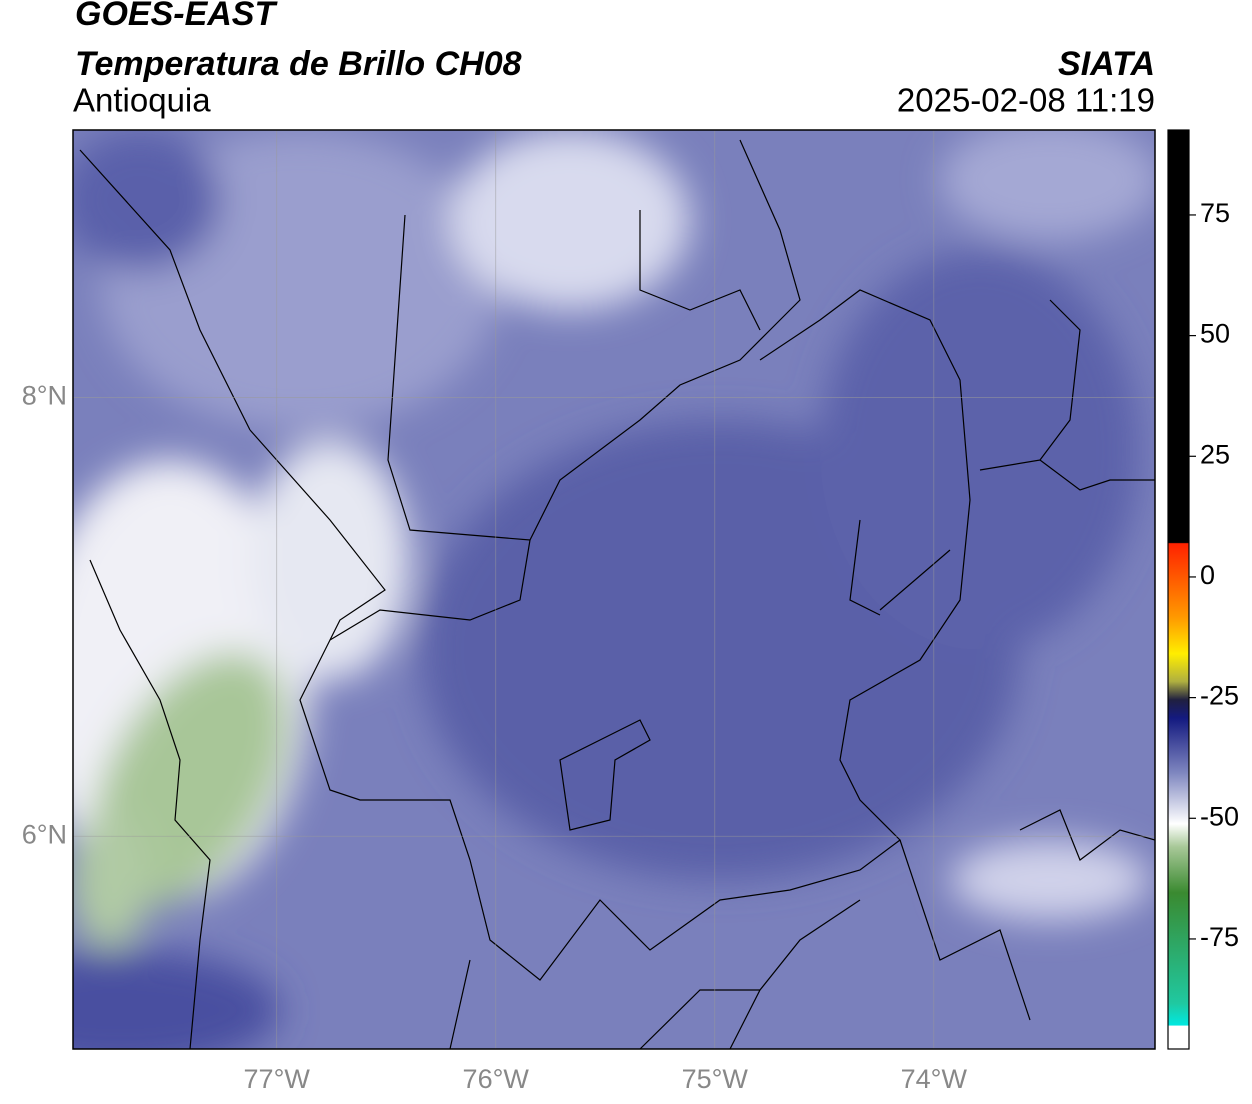 The image size is (1252, 1104). Describe the element at coordinates (715, 1079) in the screenshot. I see `x-tick-label: 75°W` at that location.